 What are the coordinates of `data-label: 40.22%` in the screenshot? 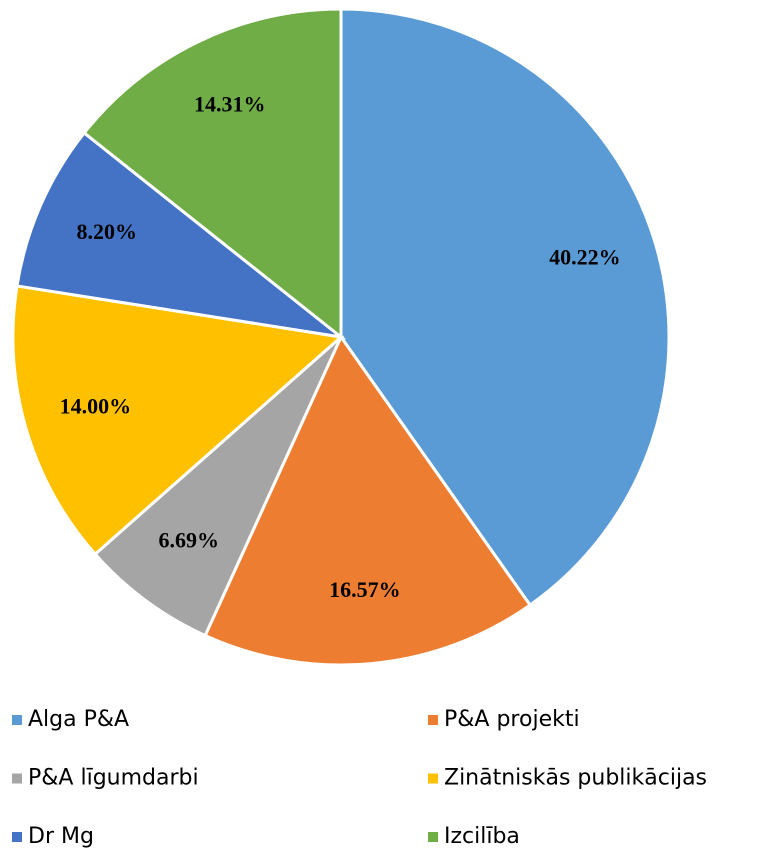 It's located at (585, 257).